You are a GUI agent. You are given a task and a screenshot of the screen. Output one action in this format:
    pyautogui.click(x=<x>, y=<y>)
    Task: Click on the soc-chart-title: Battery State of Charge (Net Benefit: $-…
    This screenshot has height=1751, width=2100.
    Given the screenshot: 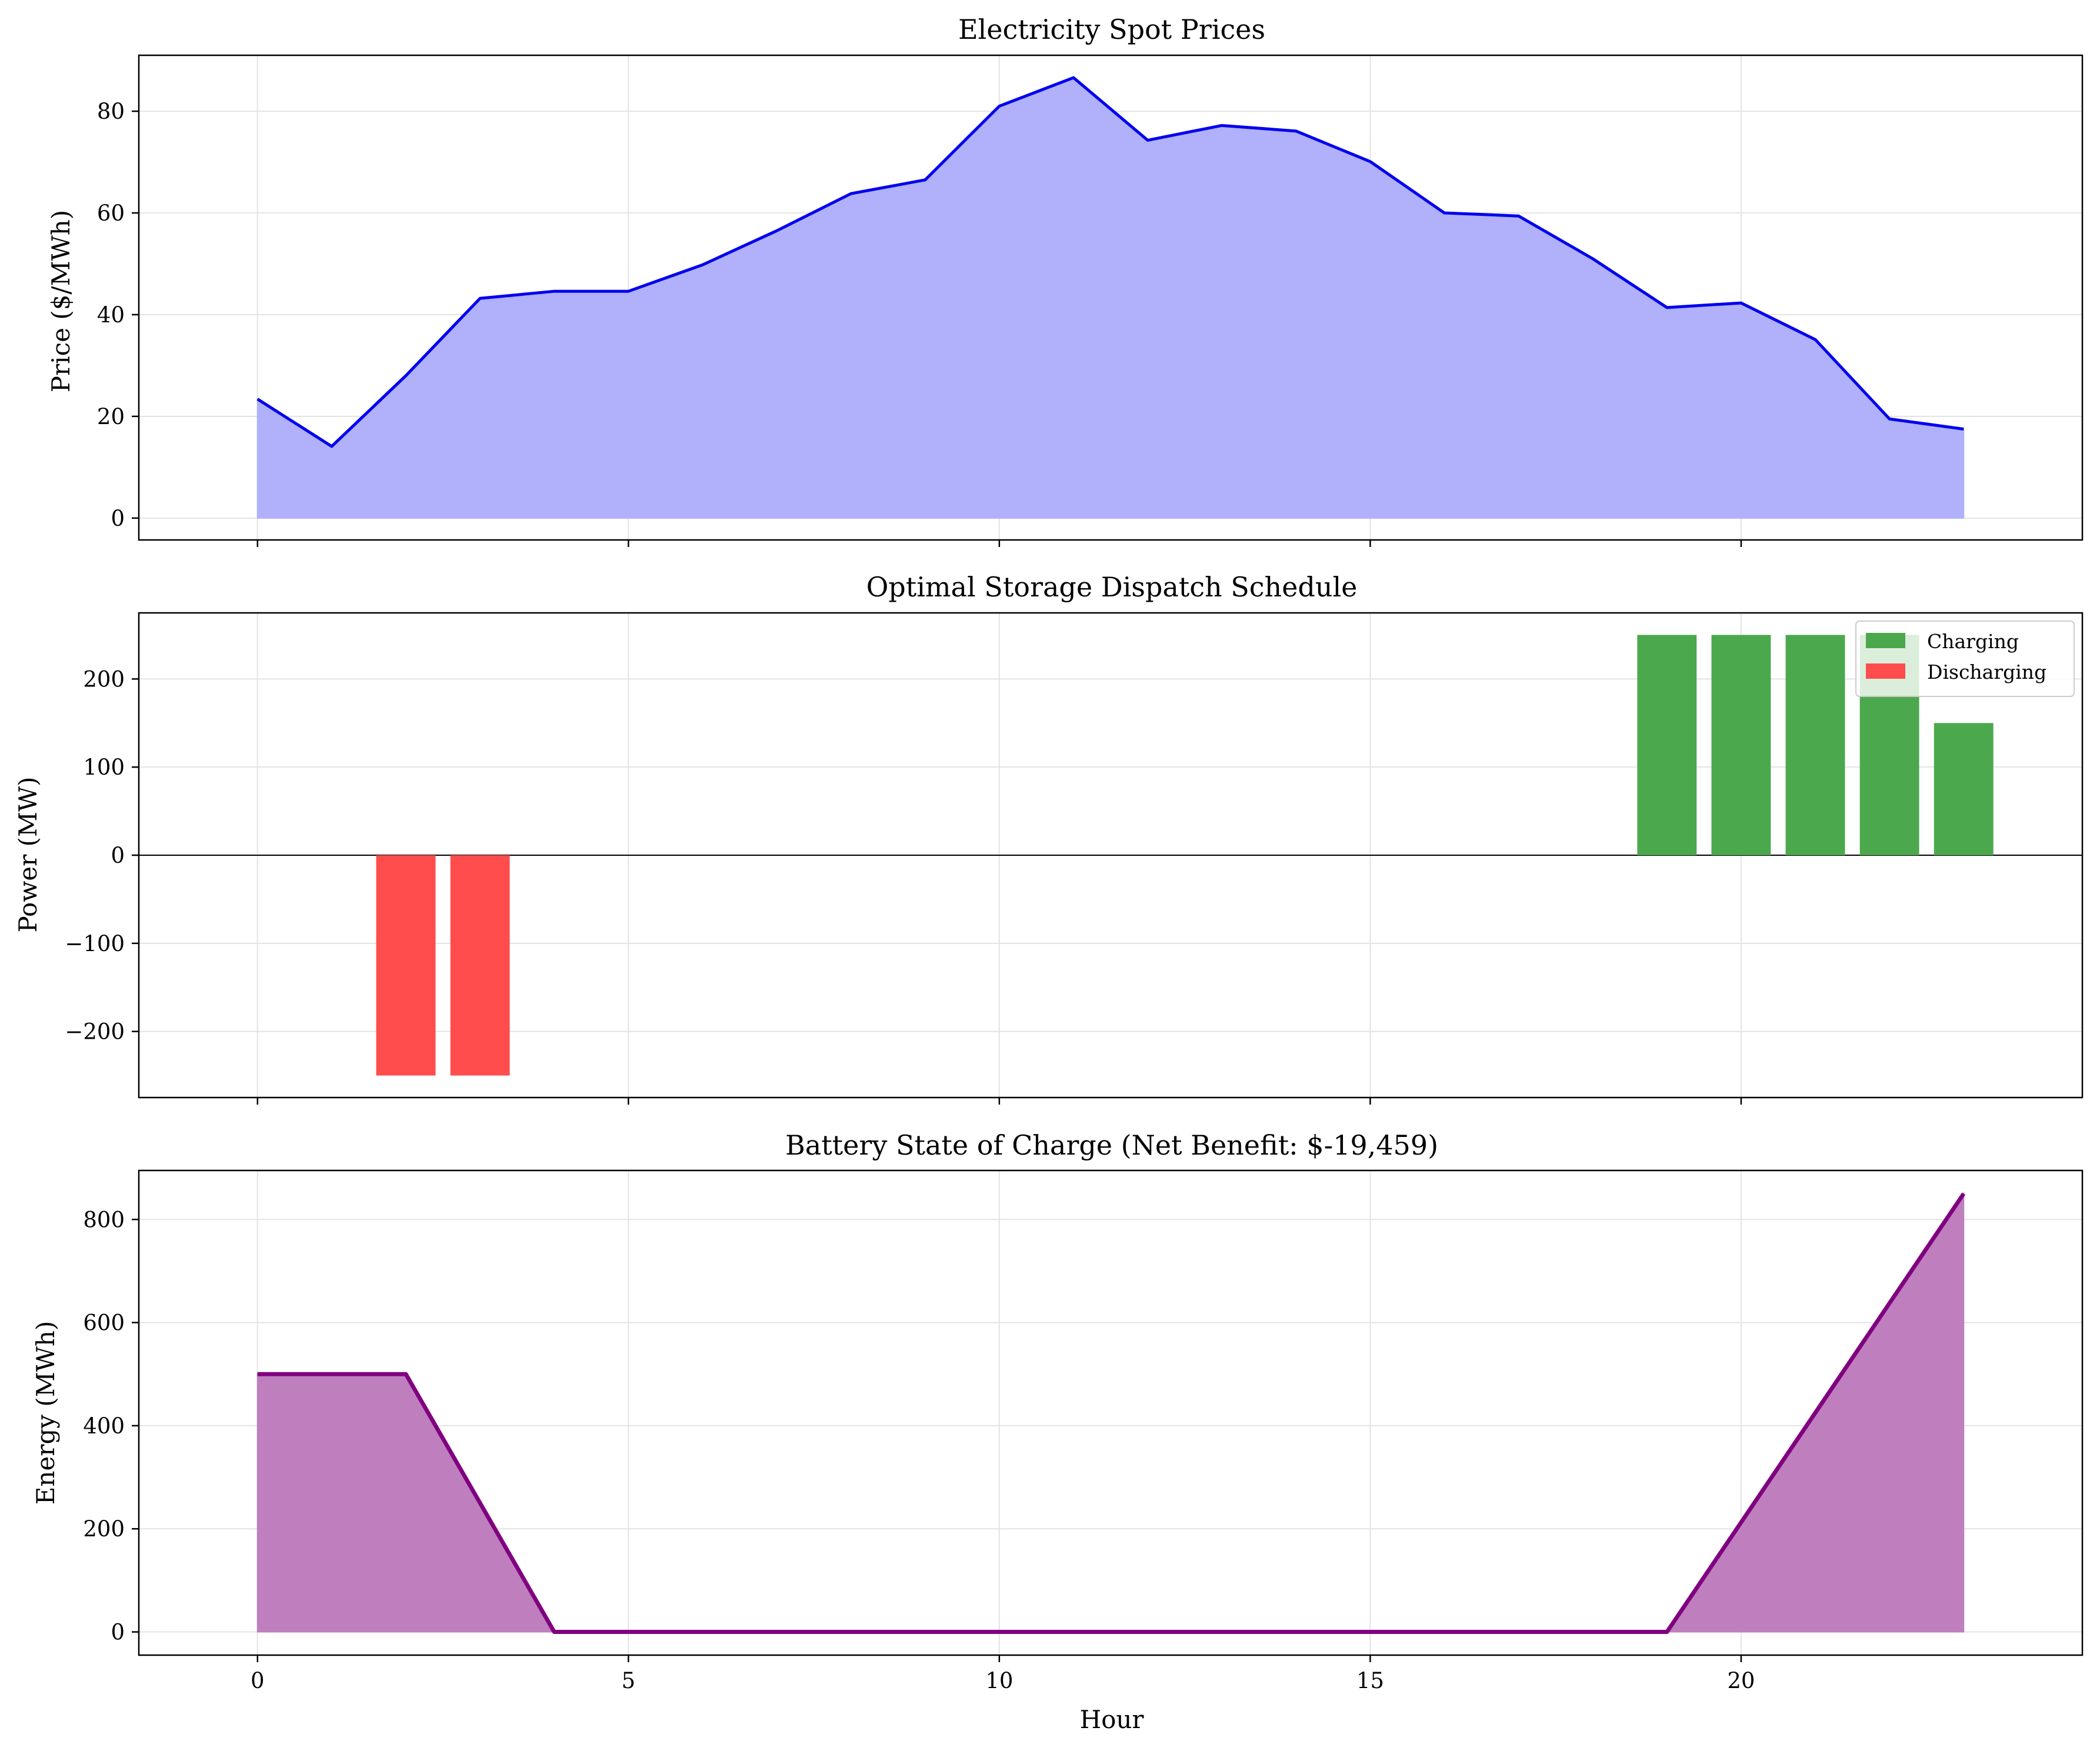 What is the action you would take?
    pyautogui.click(x=1111, y=1145)
    